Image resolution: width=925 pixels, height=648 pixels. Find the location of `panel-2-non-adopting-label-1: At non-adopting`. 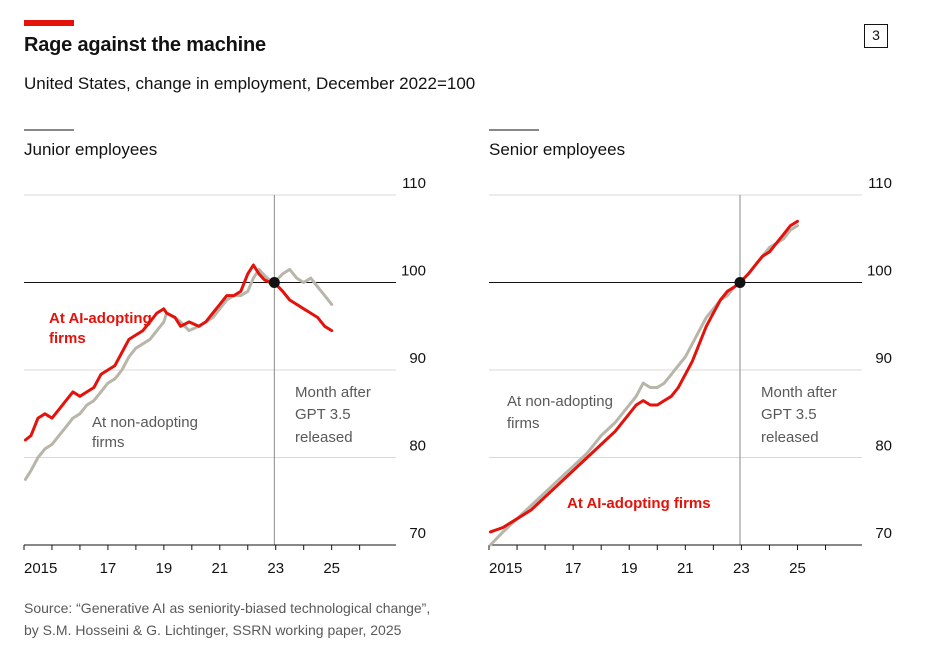

panel-2-non-adopting-label-1: At non-adopting is located at coordinates (560, 401).